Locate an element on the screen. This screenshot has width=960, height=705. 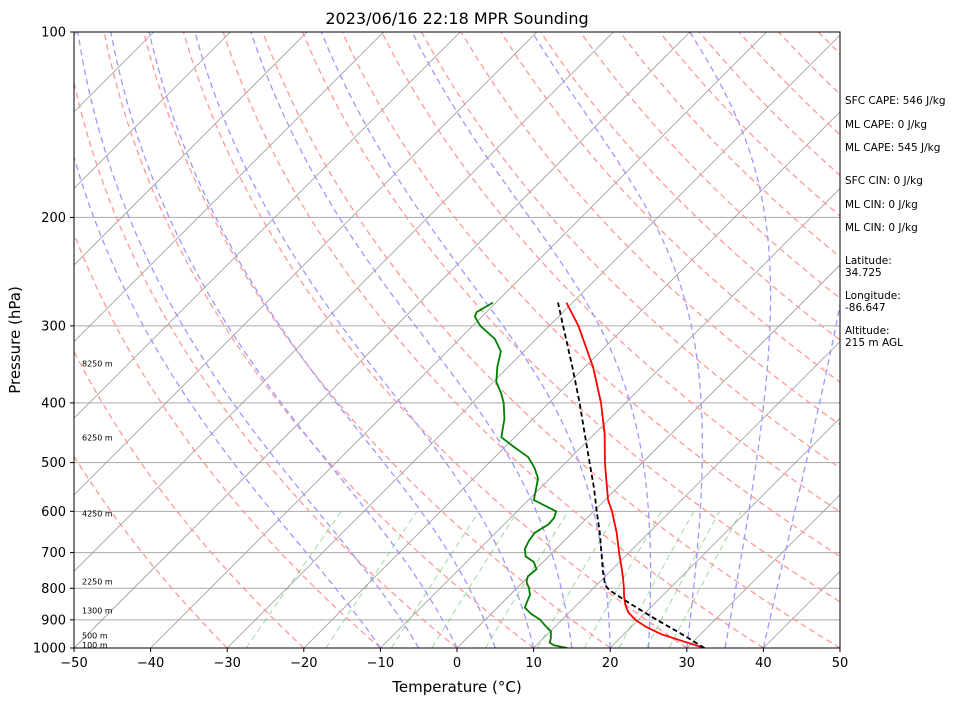
x-axis-label: Temperature (°C) is located at coordinates (456, 687).